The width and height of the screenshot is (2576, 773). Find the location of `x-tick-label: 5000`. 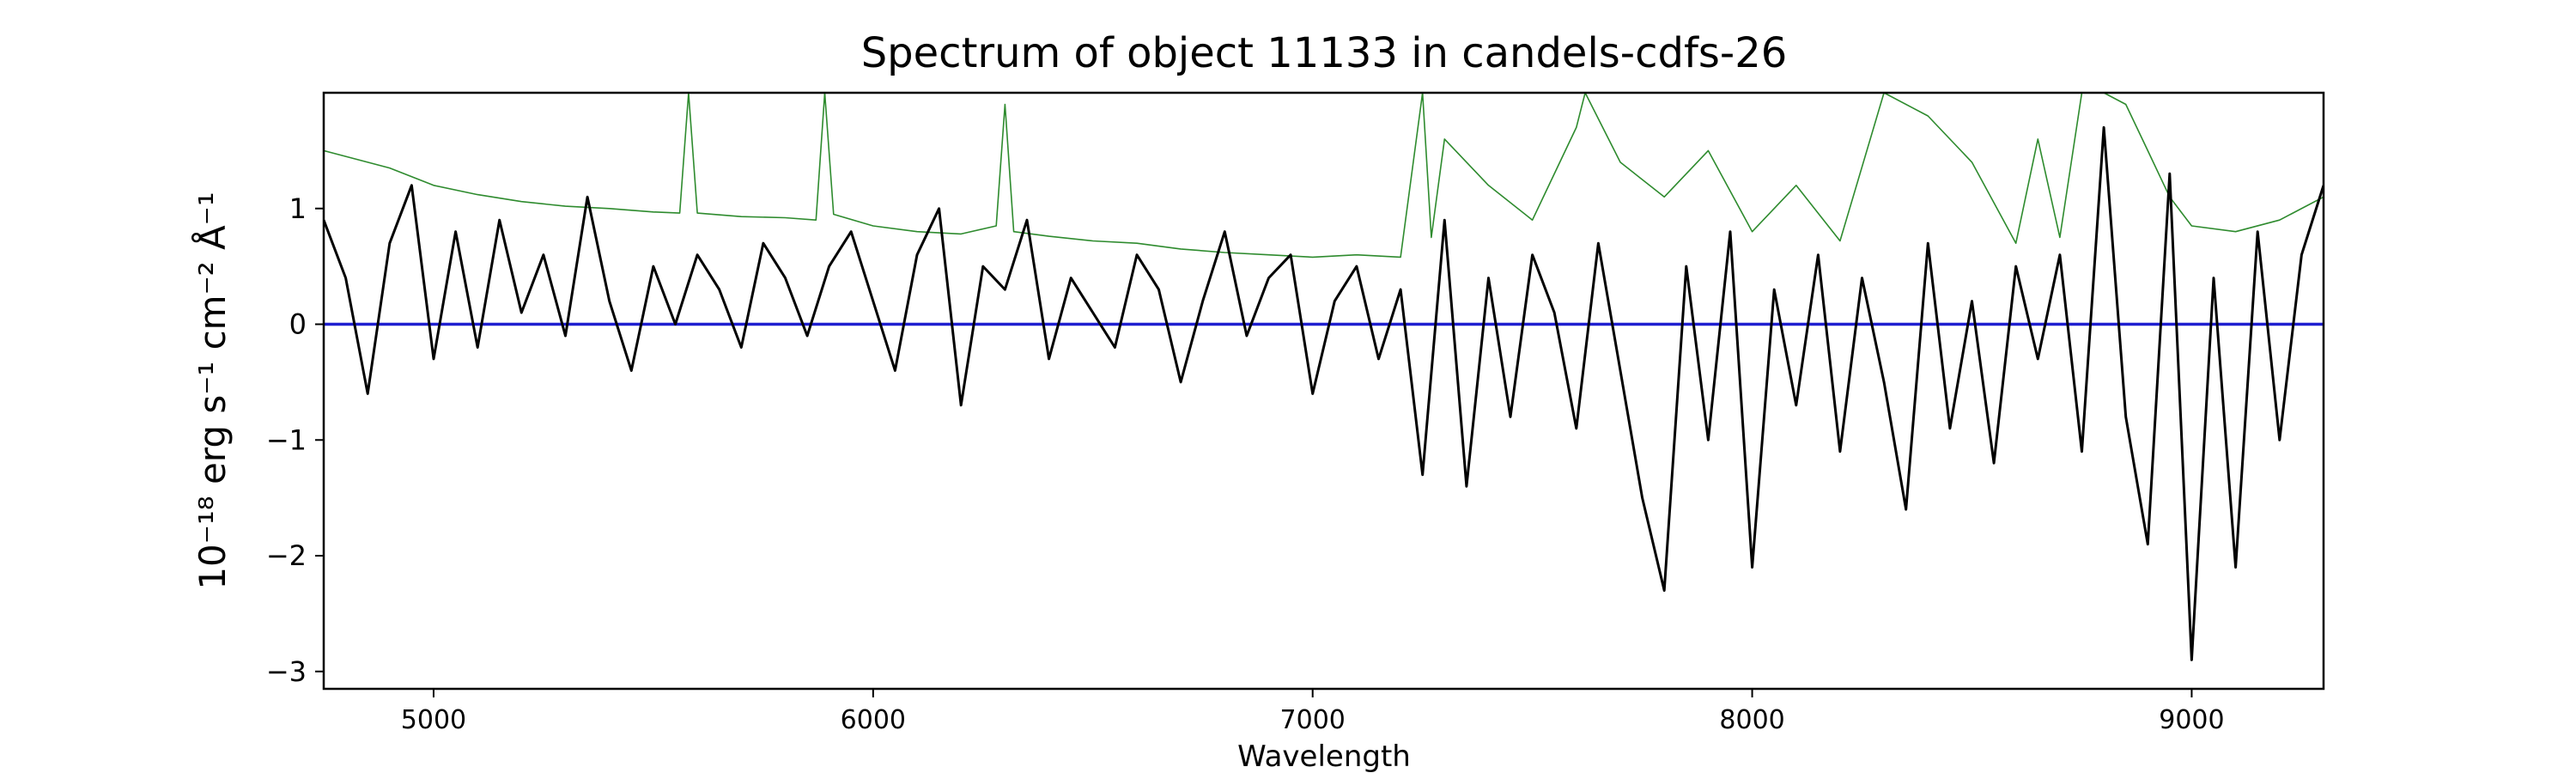

x-tick-label: 5000 is located at coordinates (433, 720).